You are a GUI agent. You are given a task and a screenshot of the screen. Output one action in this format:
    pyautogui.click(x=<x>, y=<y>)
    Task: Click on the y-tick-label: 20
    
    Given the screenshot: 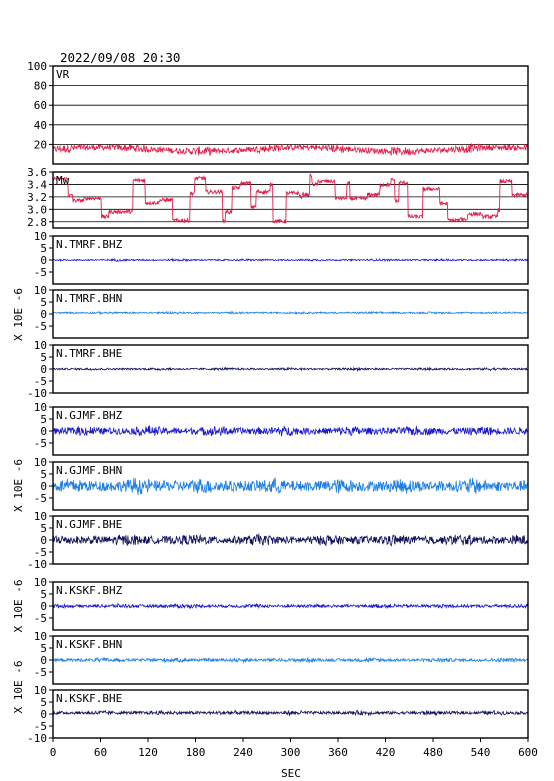 What is the action you would take?
    pyautogui.click(x=40, y=144)
    